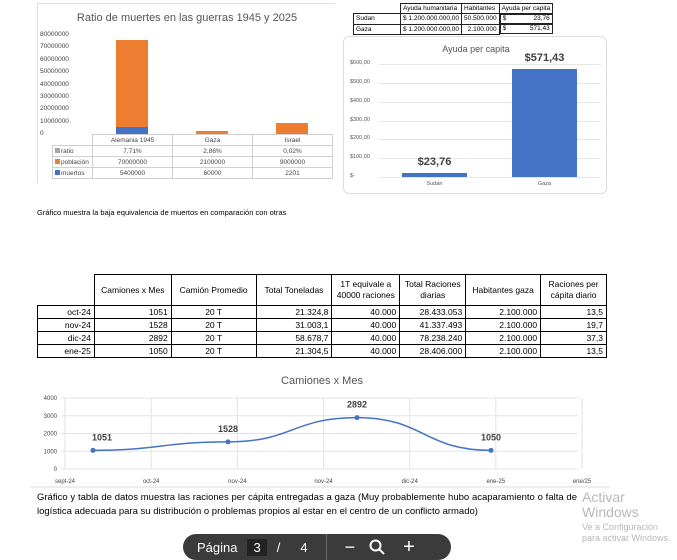 Image resolution: width=677 pixels, height=560 pixels. Describe the element at coordinates (317, 547) in the screenshot. I see `pdf-toolbar: Página 3 / 4 − +` at that location.